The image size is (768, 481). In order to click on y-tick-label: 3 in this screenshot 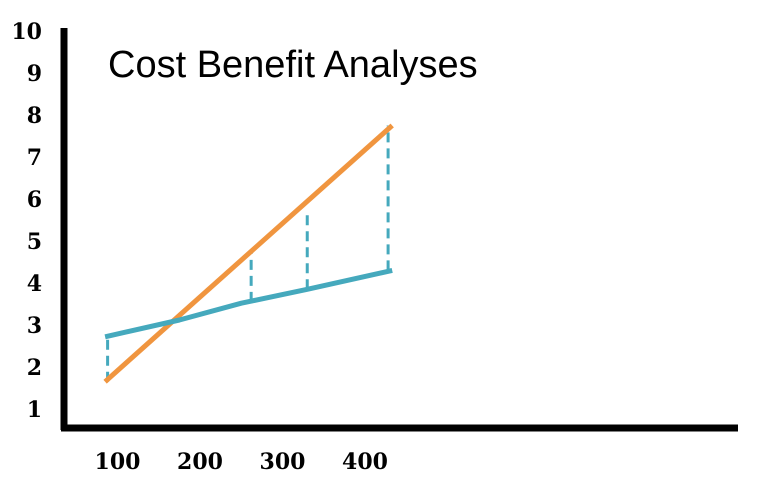, I will do `click(34, 326)`.